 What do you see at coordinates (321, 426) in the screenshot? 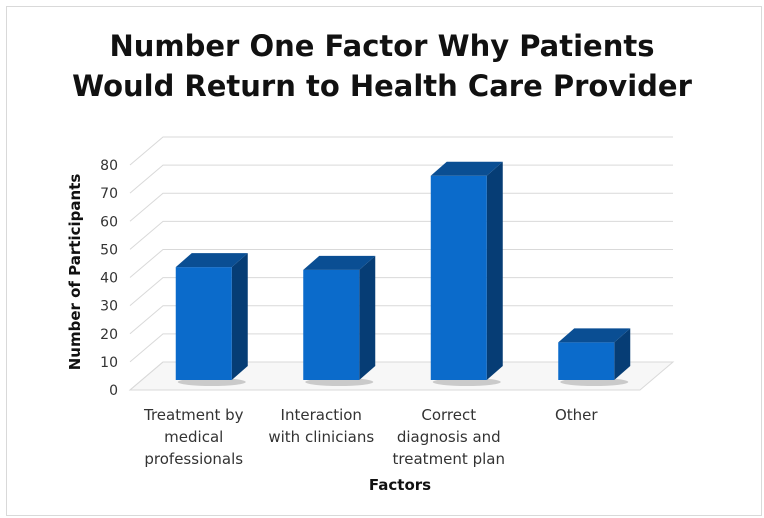
I see `x-tick-label: Interaction with clinicians` at bounding box center [321, 426].